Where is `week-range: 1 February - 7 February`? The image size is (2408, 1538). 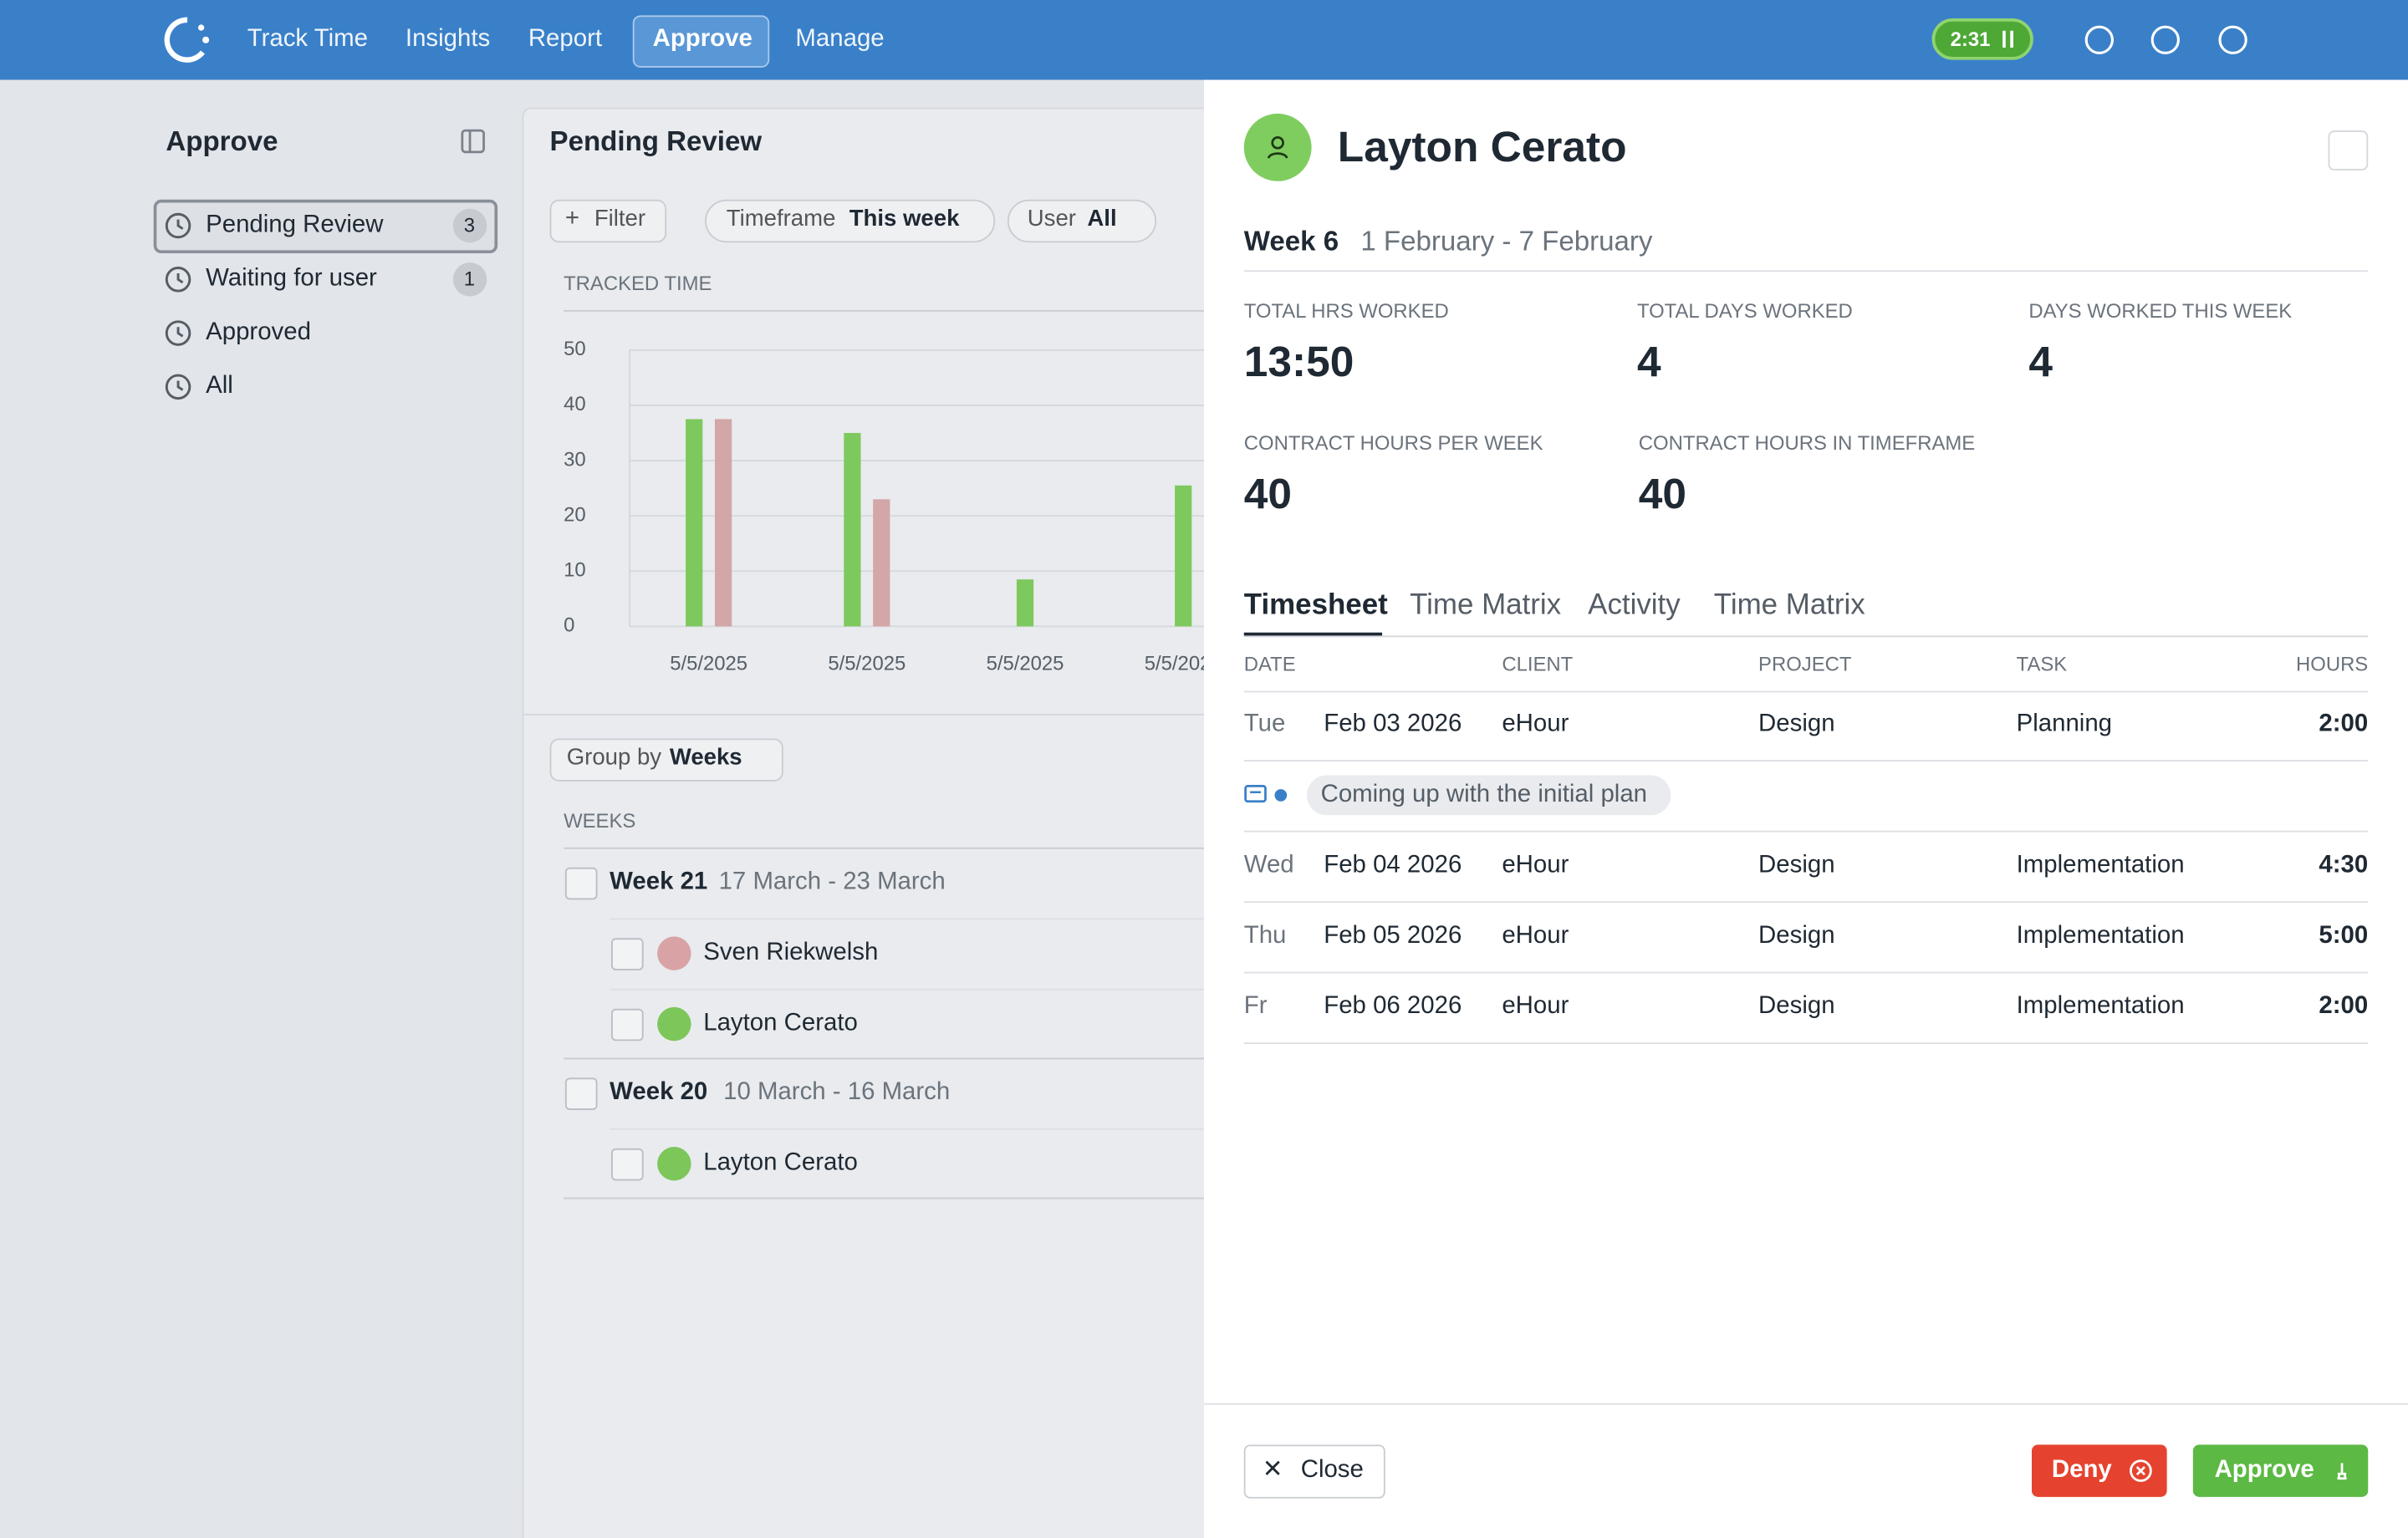 week-range: 1 February - 7 February is located at coordinates (1506, 242).